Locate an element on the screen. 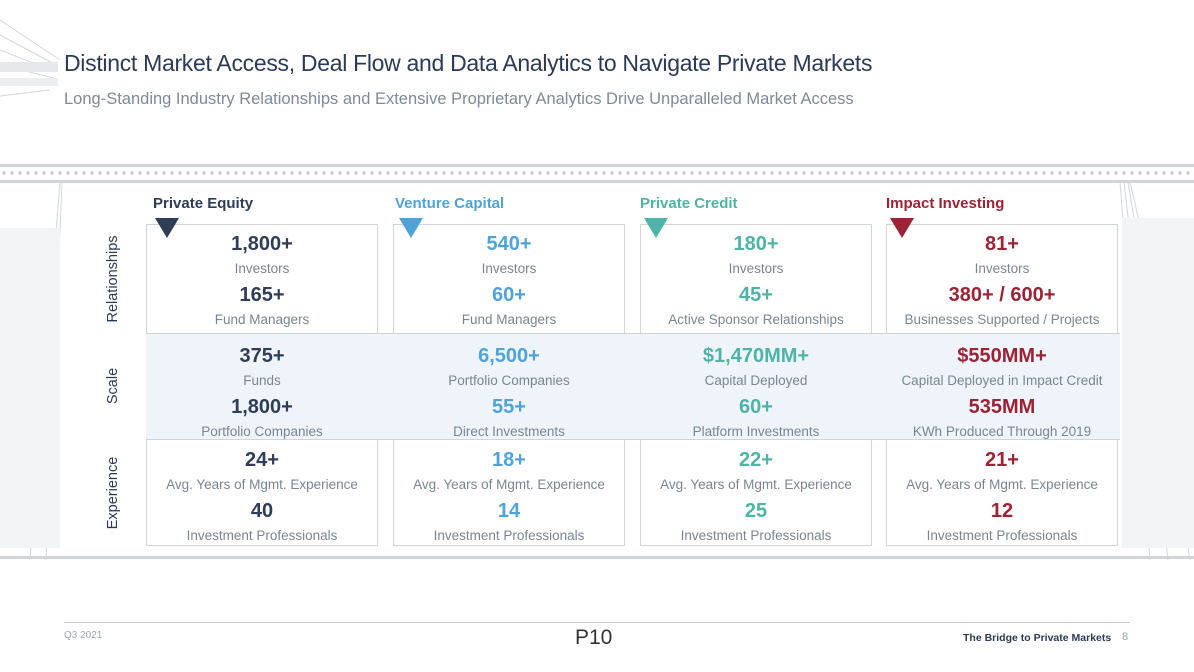 The height and width of the screenshot is (672, 1194). band-dots is located at coordinates (597, 173).